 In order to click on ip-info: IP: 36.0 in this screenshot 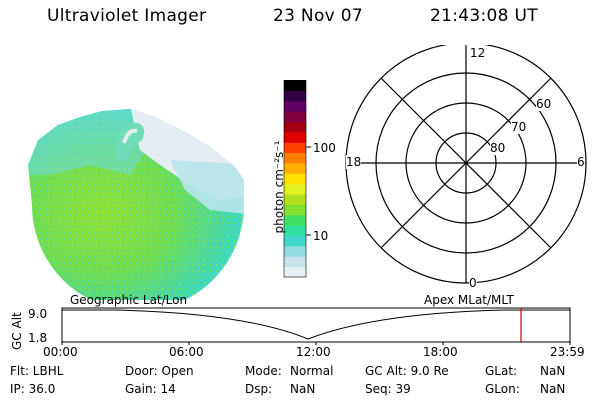, I will do `click(33, 389)`.